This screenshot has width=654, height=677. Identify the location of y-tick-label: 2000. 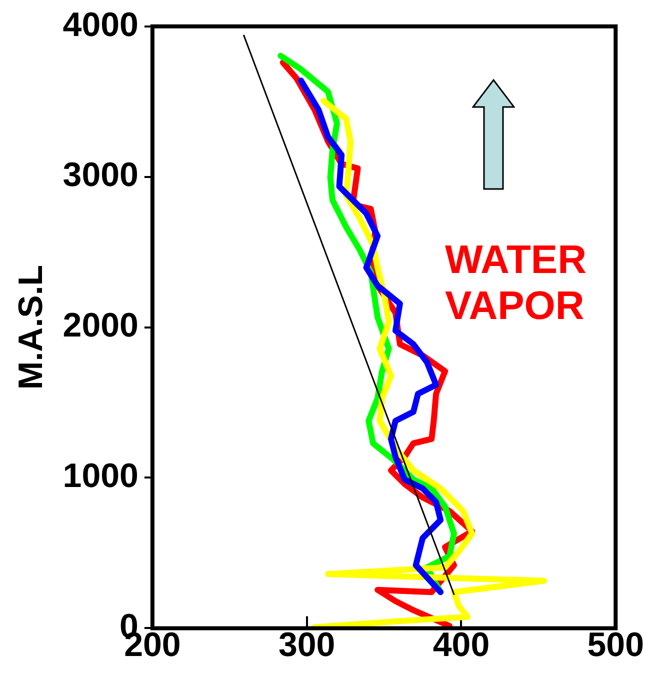
(100, 325).